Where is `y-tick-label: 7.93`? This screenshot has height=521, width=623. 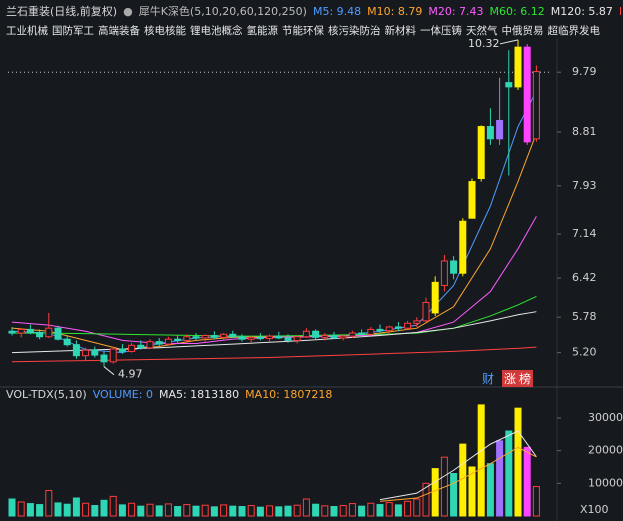 y-tick-label: 7.93 is located at coordinates (584, 185).